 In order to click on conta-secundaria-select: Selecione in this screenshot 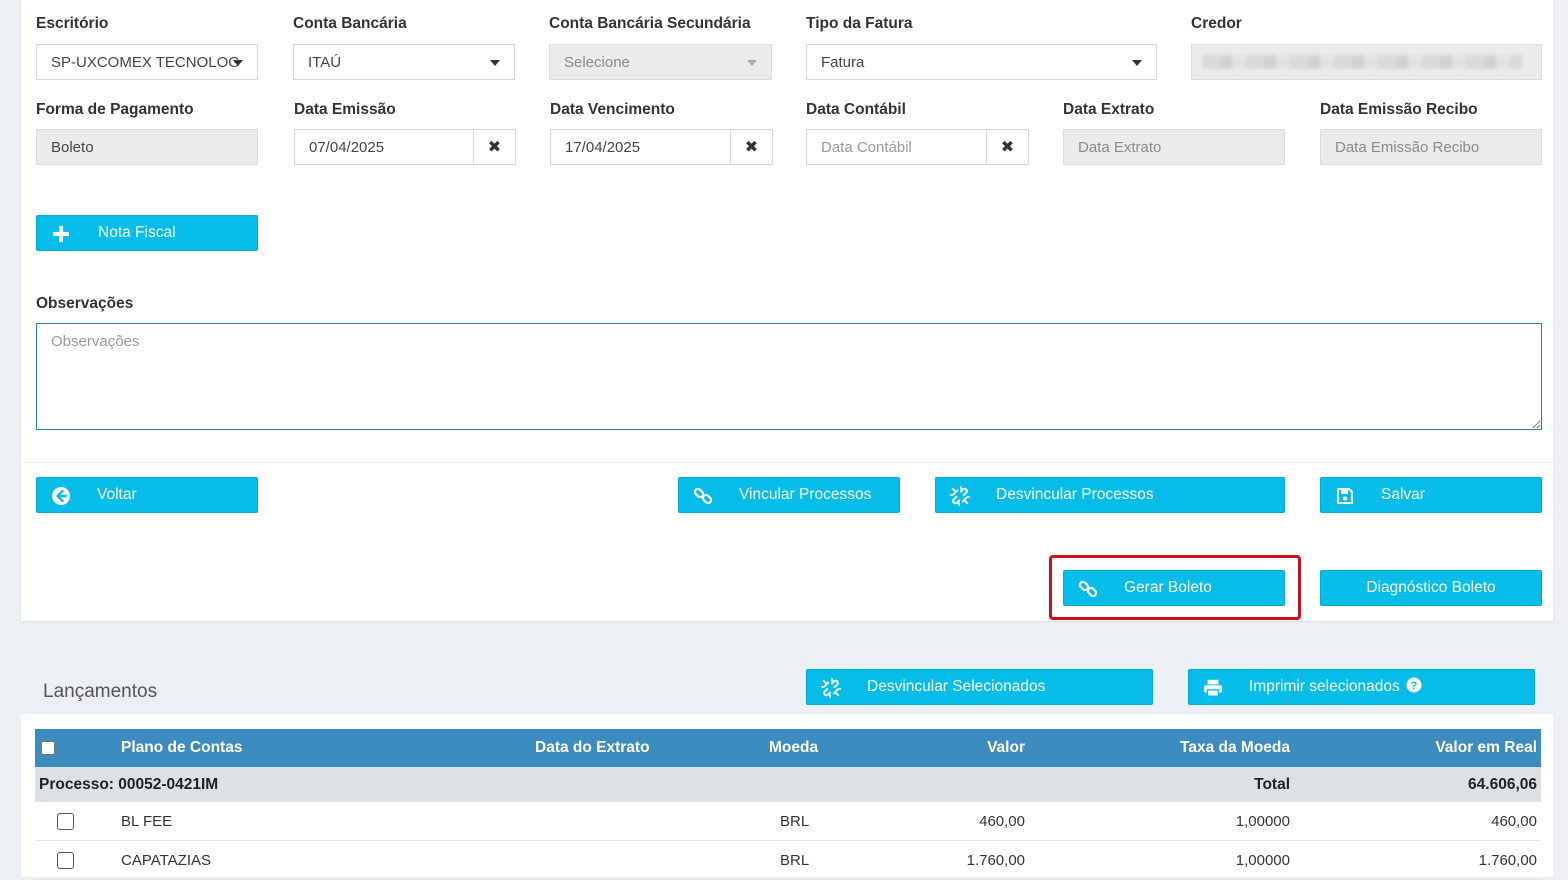, I will do `click(660, 62)`.